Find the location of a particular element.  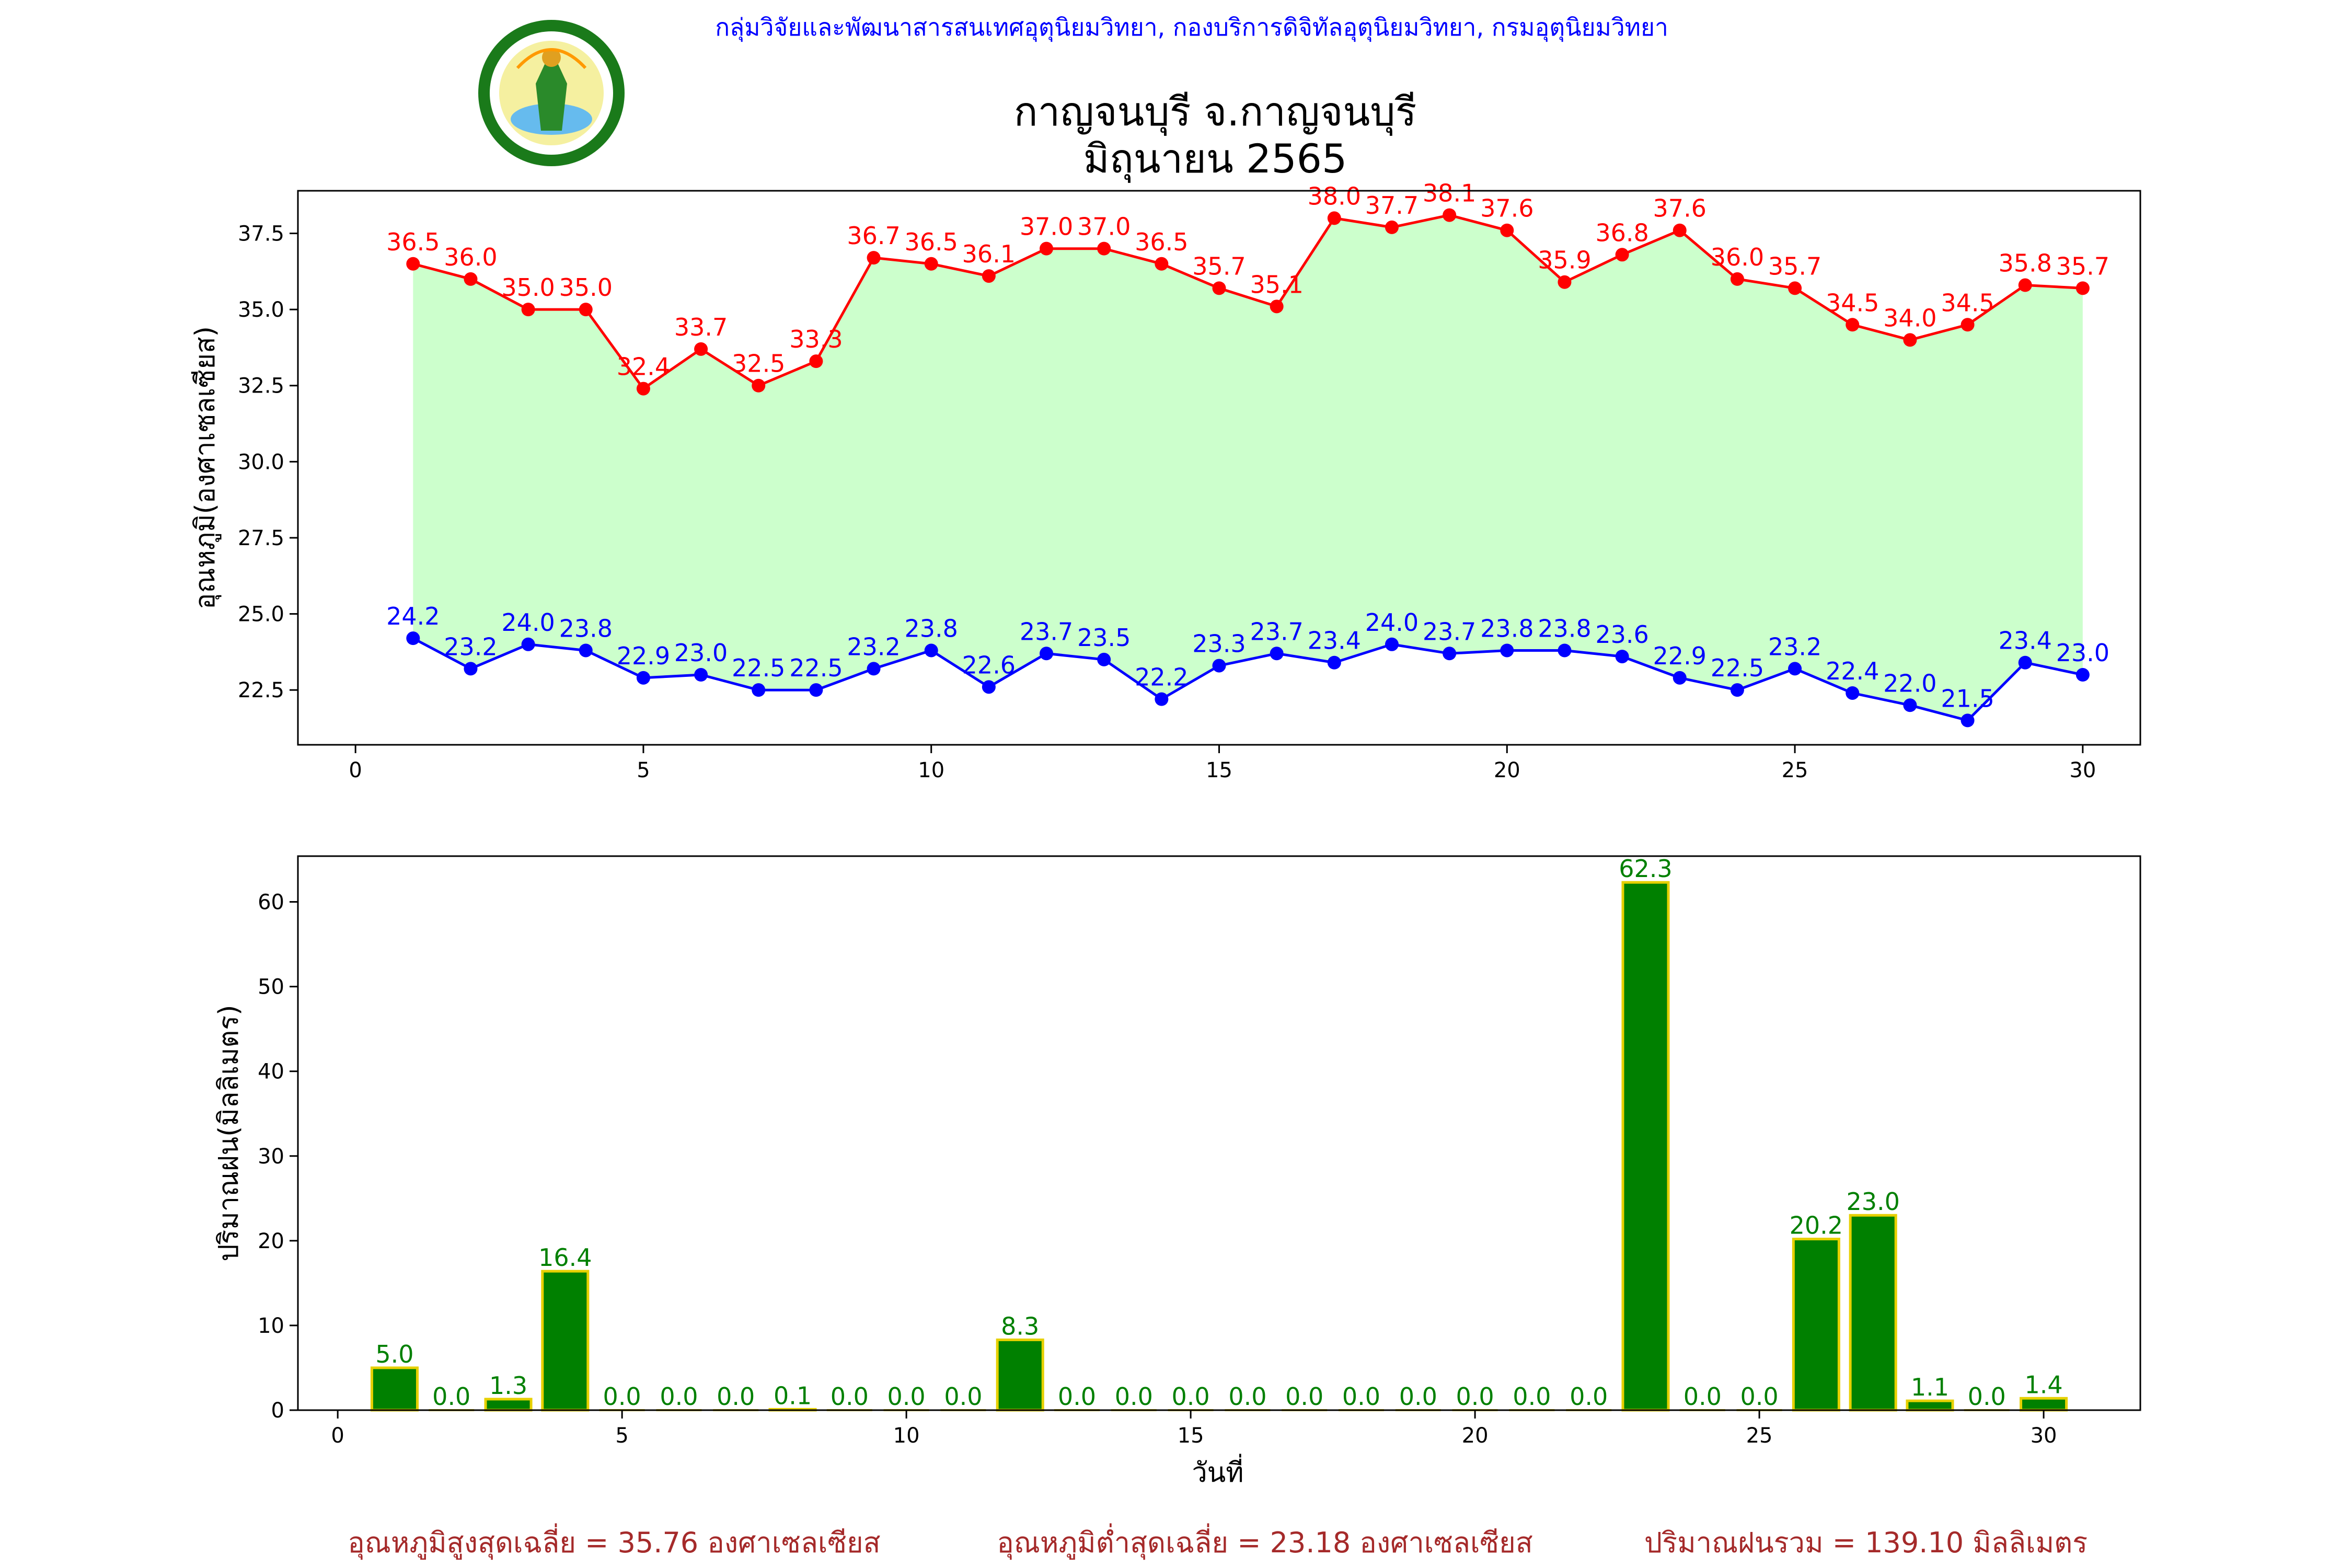

meteorological-department-logo is located at coordinates (551, 93).